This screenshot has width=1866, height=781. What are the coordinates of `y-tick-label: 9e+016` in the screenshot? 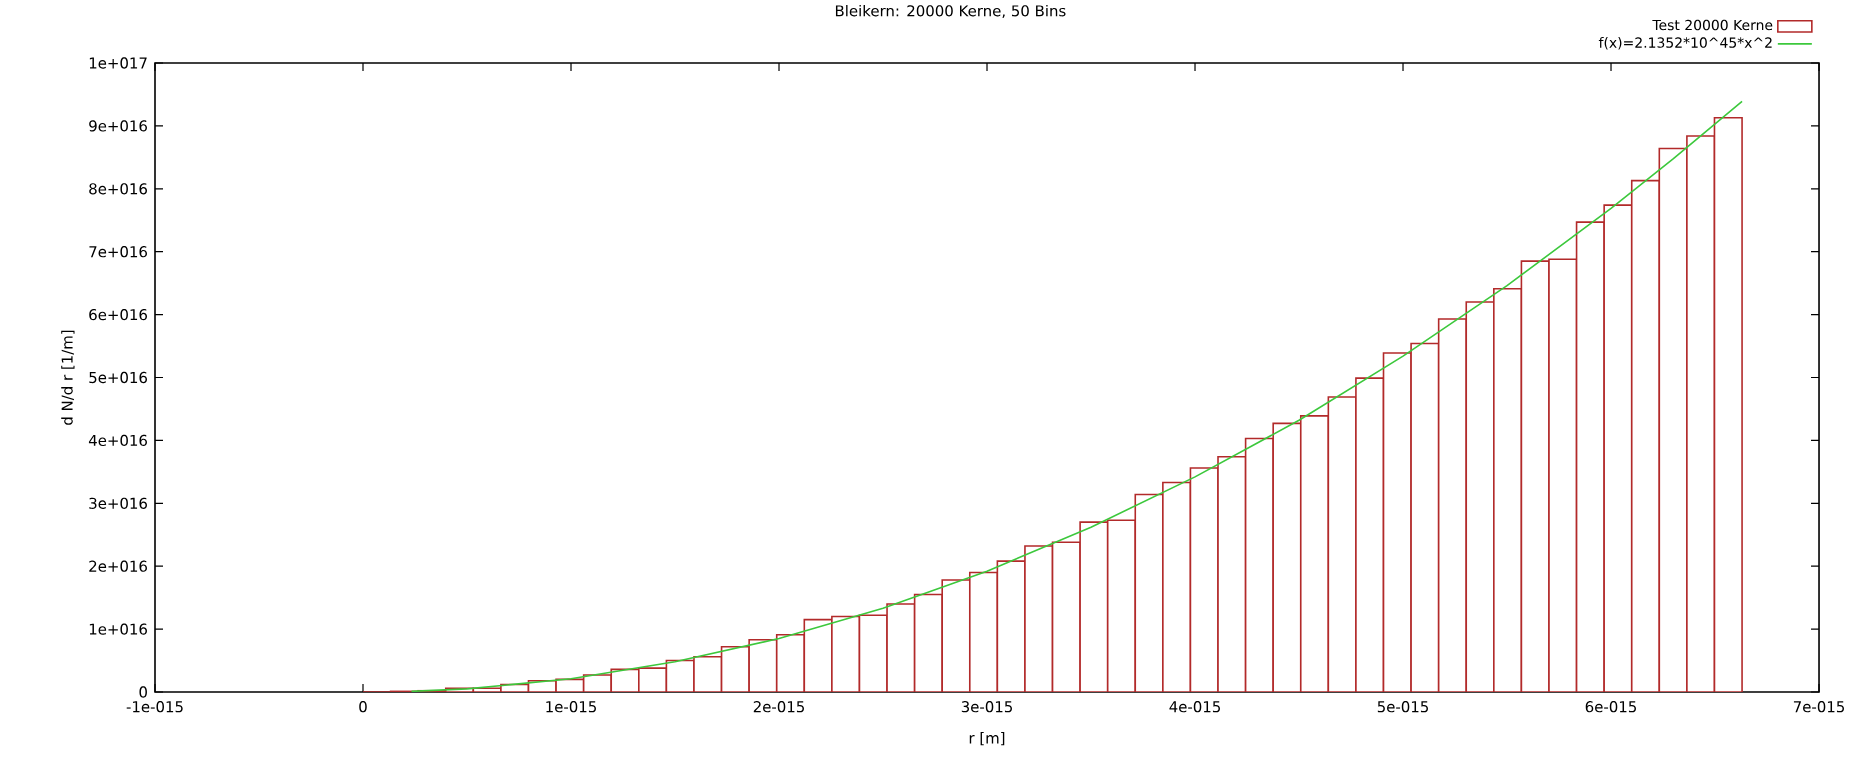 It's located at (118, 126).